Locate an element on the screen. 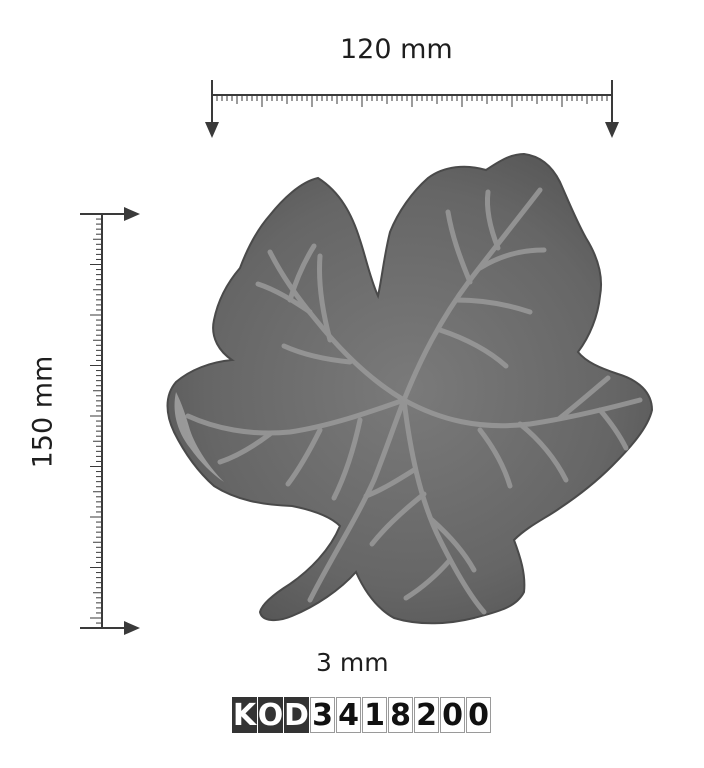 This screenshot has width=704, height=768. code-prefix-char: D is located at coordinates (296, 715).